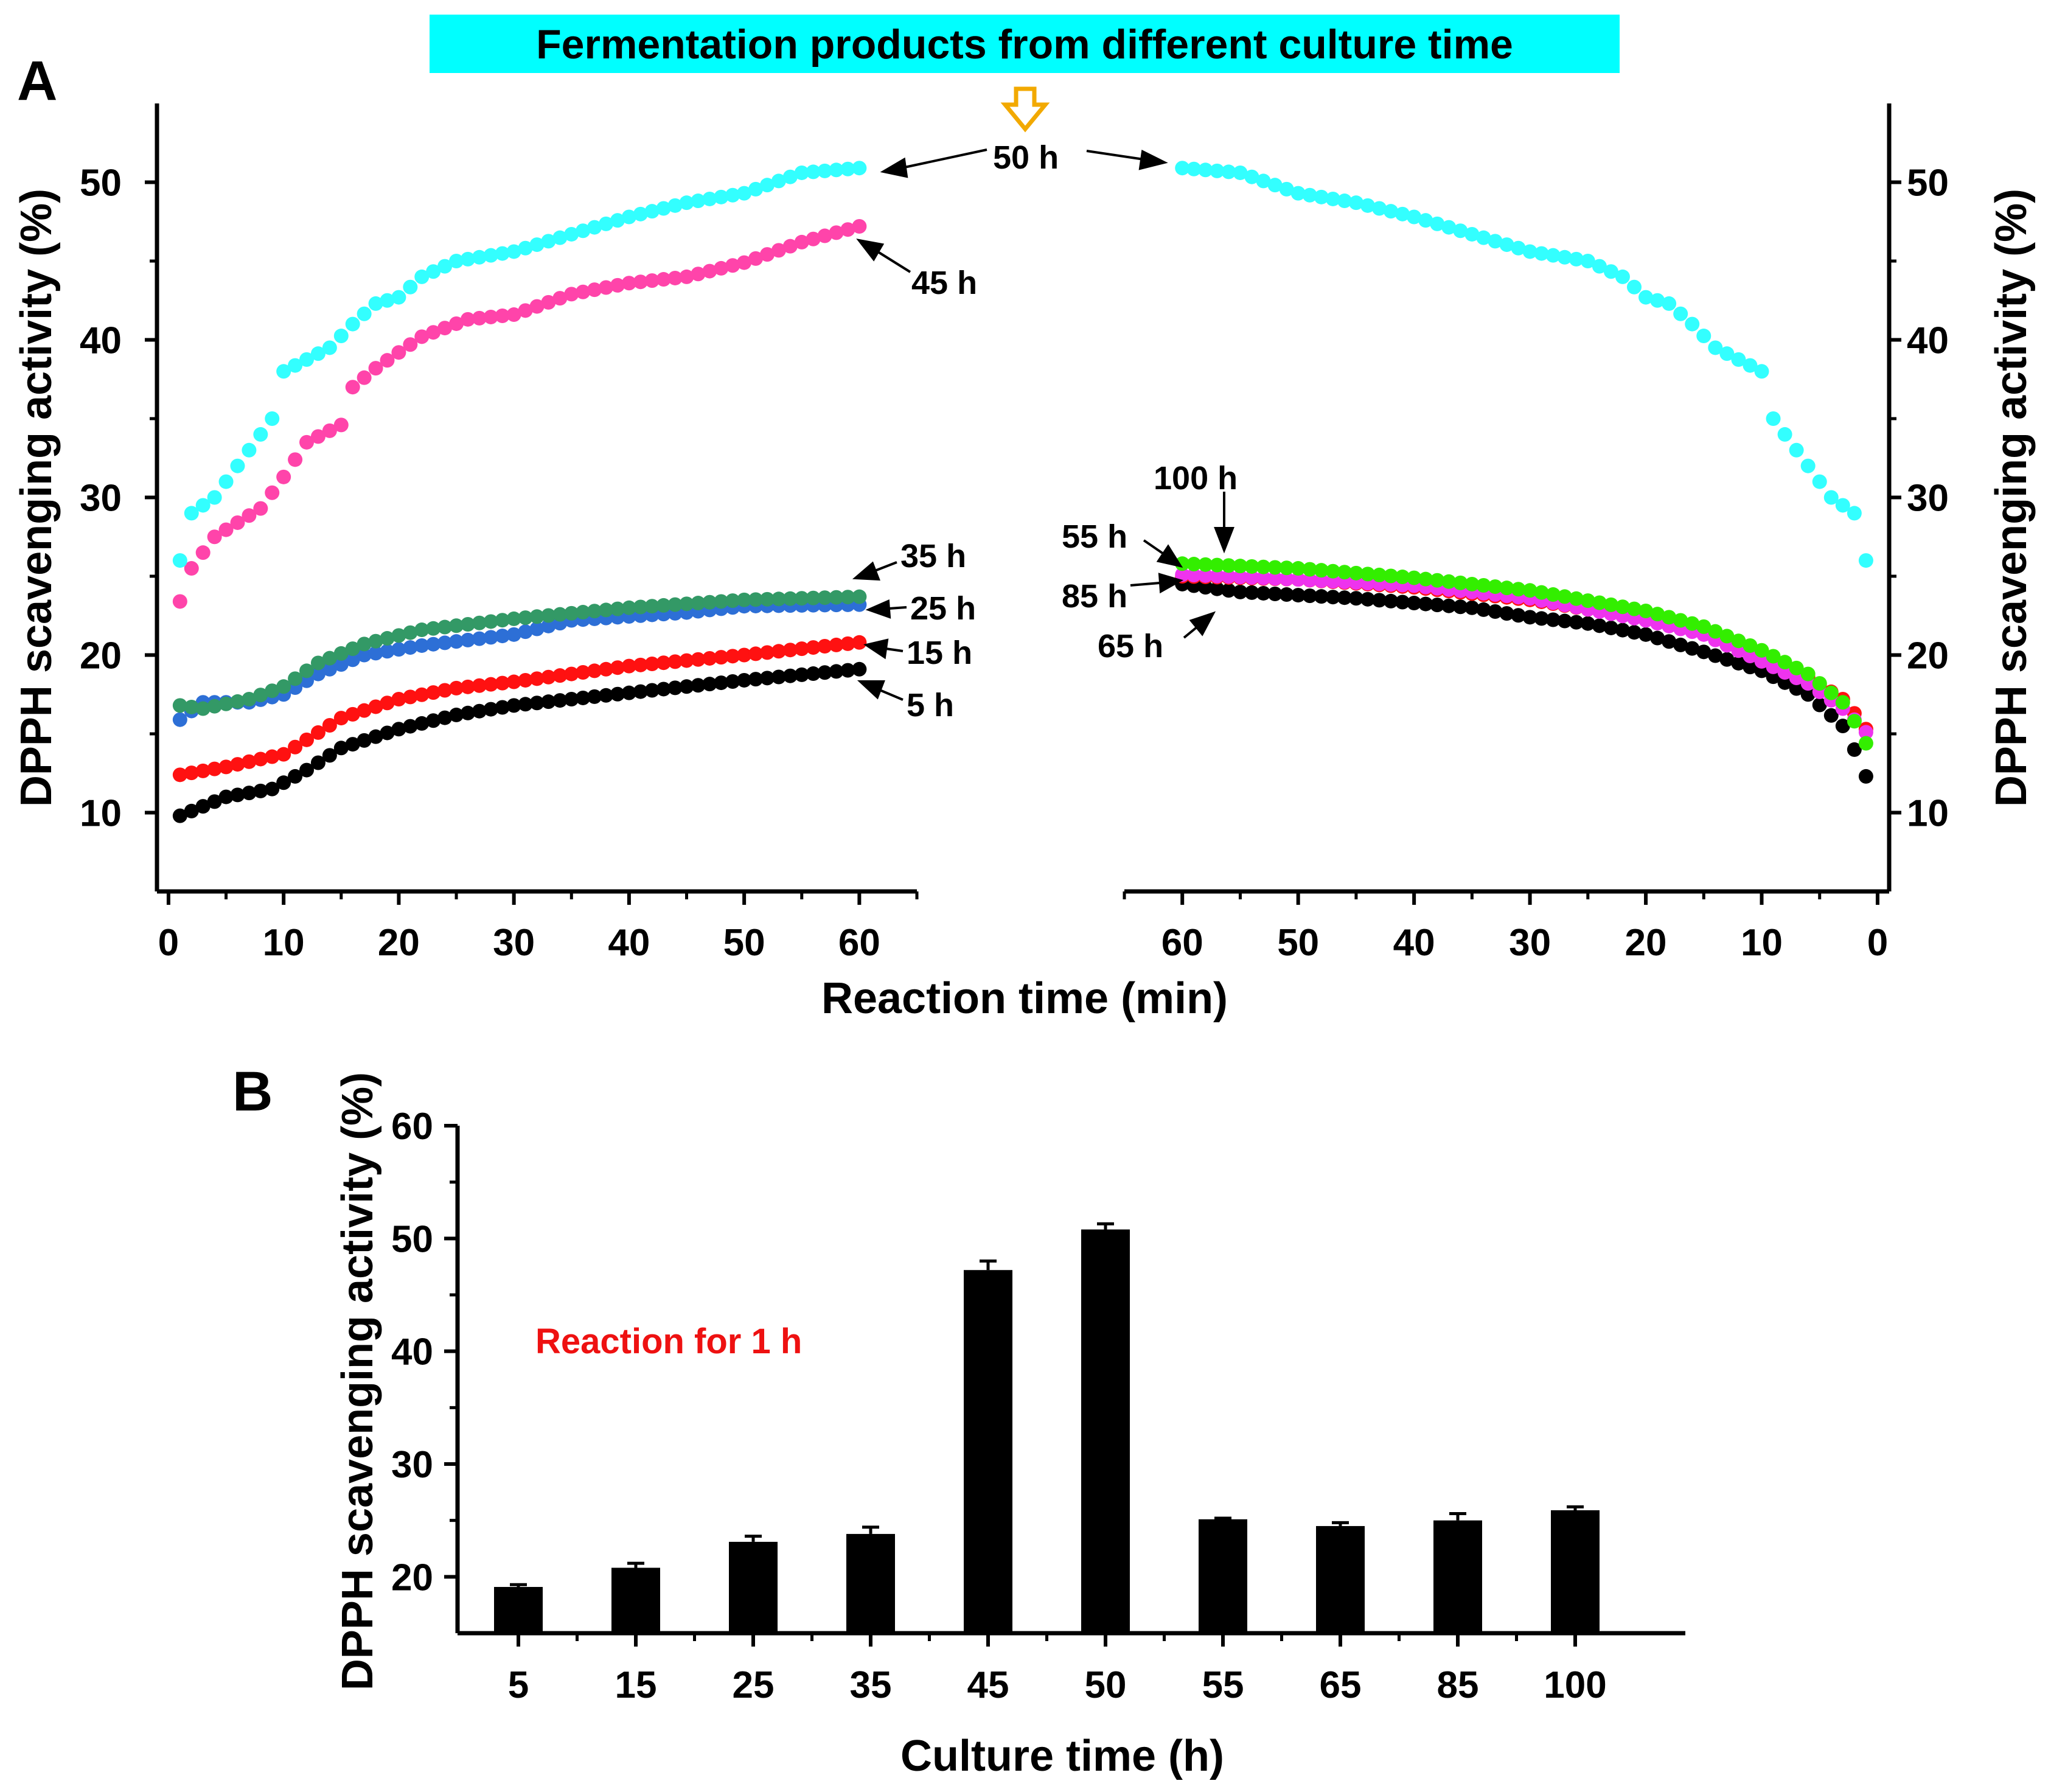 This screenshot has width=2051, height=1792. I want to click on bar-xtick-label: 65, so click(1341, 1685).